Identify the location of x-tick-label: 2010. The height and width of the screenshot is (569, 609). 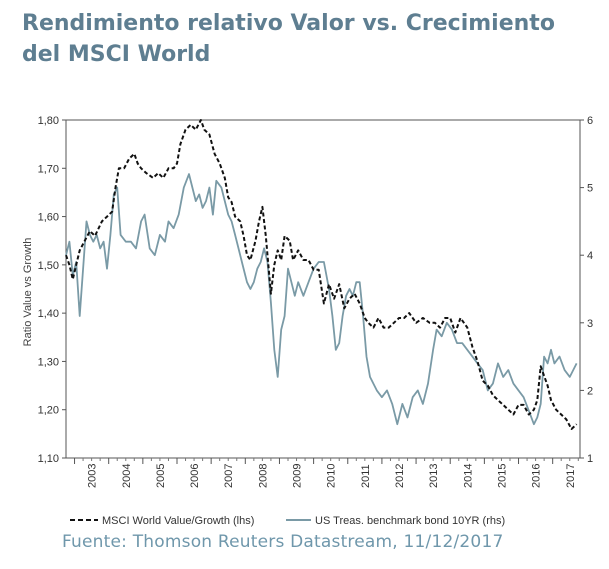
(332, 476).